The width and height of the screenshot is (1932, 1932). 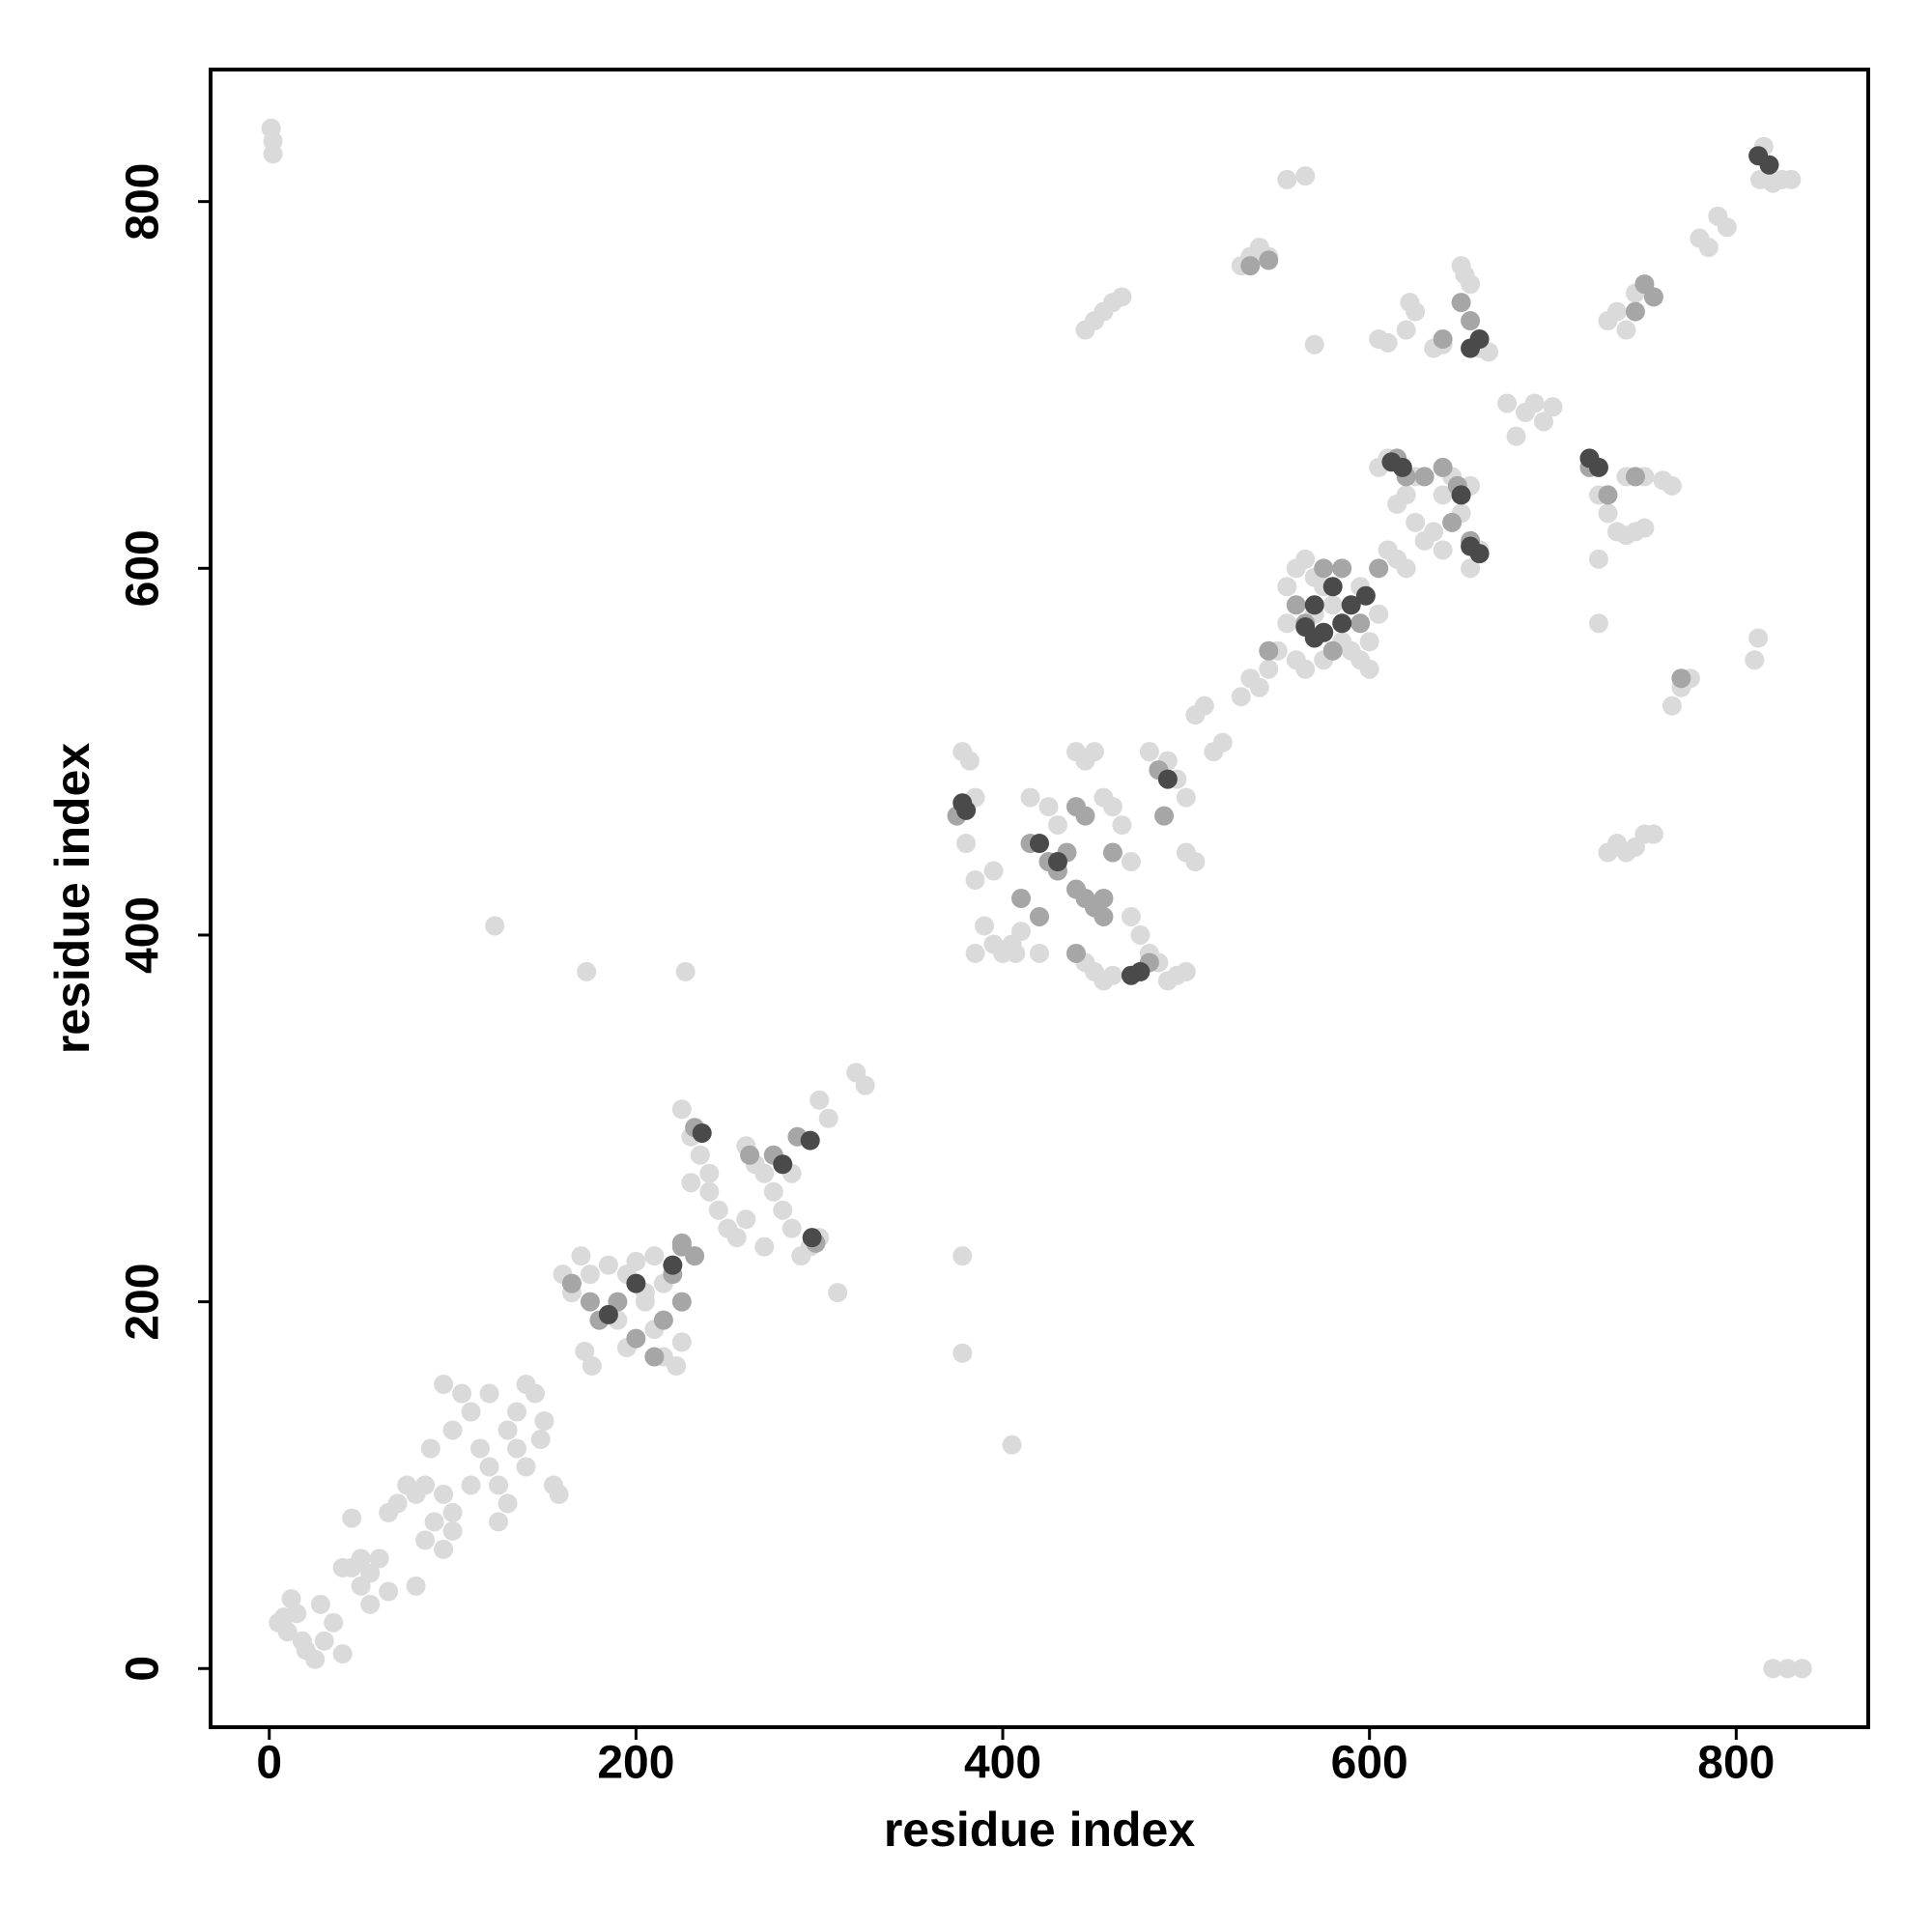 What do you see at coordinates (143, 202) in the screenshot?
I see `y-tick-label: 800` at bounding box center [143, 202].